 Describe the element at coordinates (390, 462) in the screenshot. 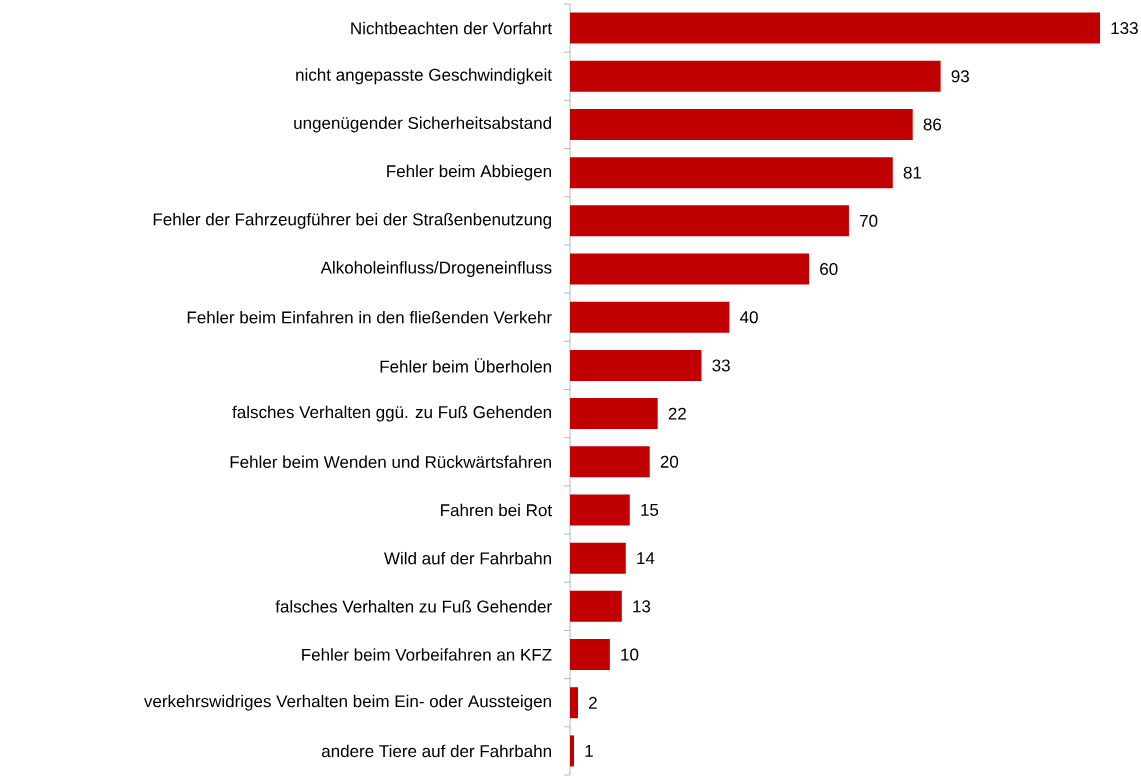

I see `y-tick-label: Fehler beim Wenden und Rückwärtsfahren` at that location.